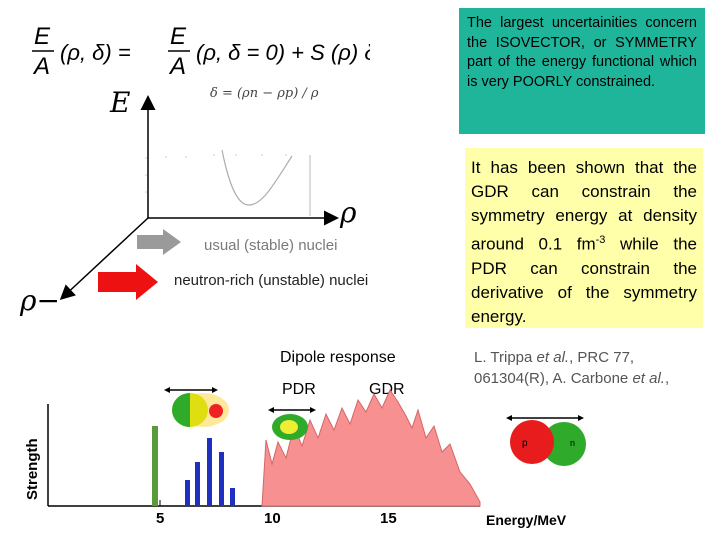  Describe the element at coordinates (348, 212) in the screenshot. I see `rho-axis-label: ρ` at that location.